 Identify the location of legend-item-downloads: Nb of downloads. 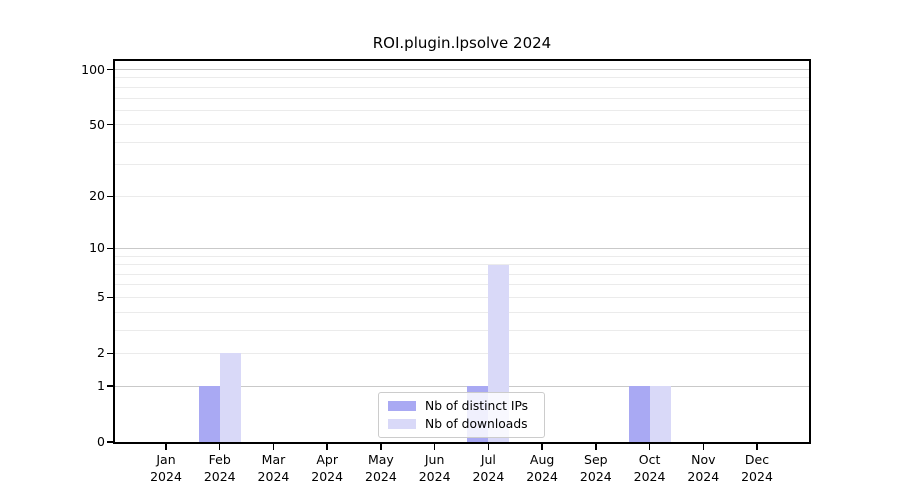
(461, 424).